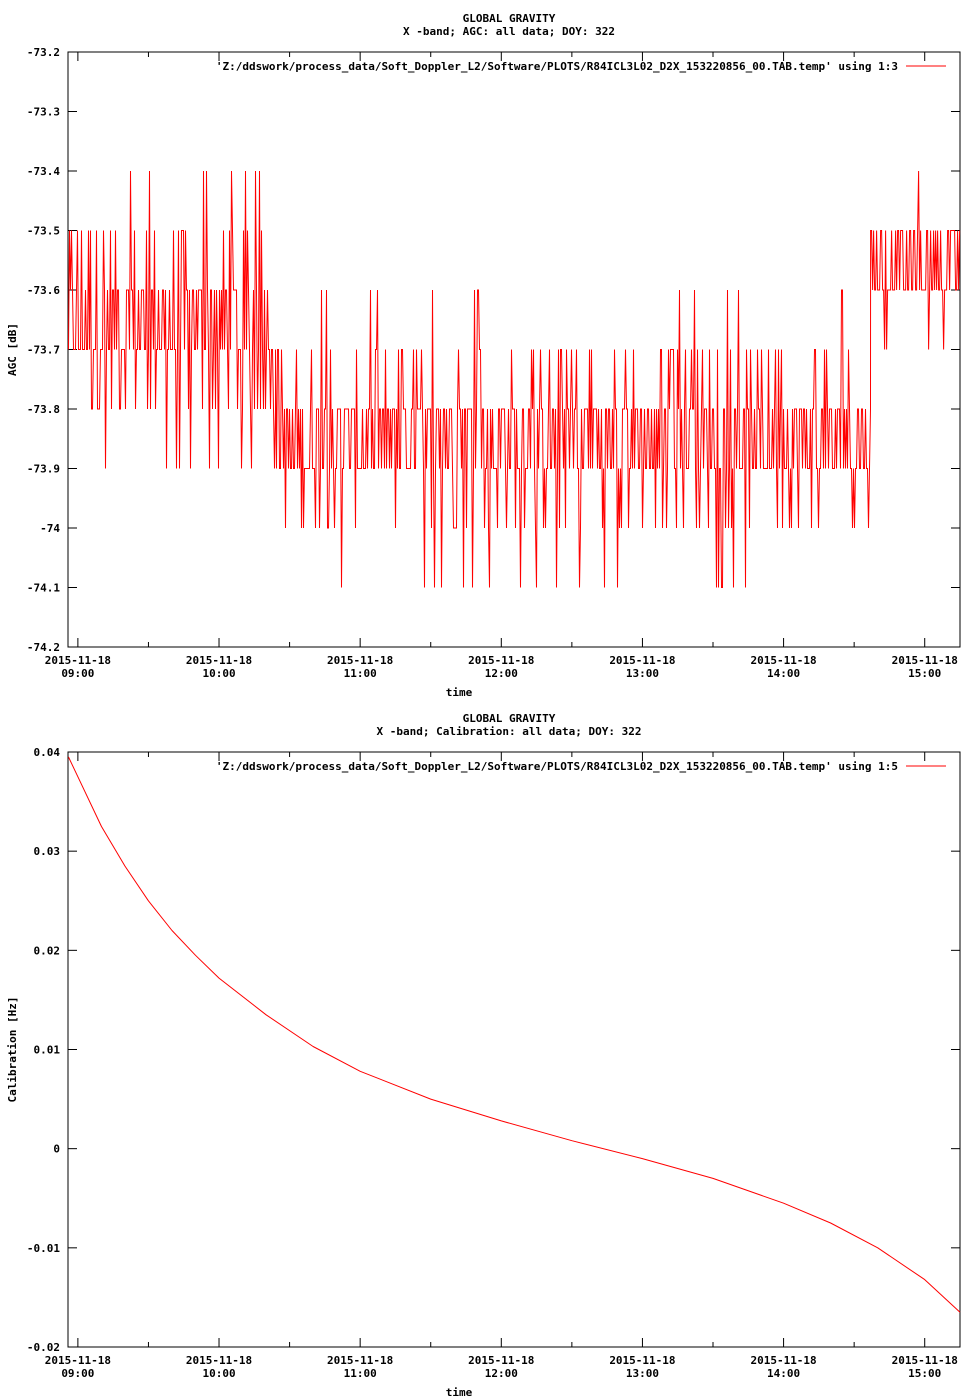 The image size is (980, 1400). Describe the element at coordinates (43, 647) in the screenshot. I see `y-tick-label: -74.2` at that location.